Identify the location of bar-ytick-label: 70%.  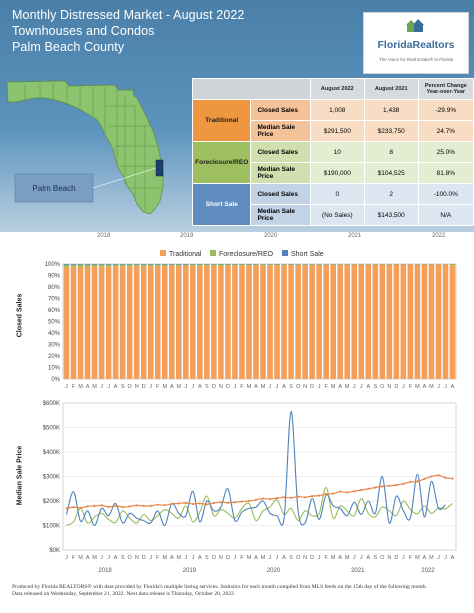
(54, 300).